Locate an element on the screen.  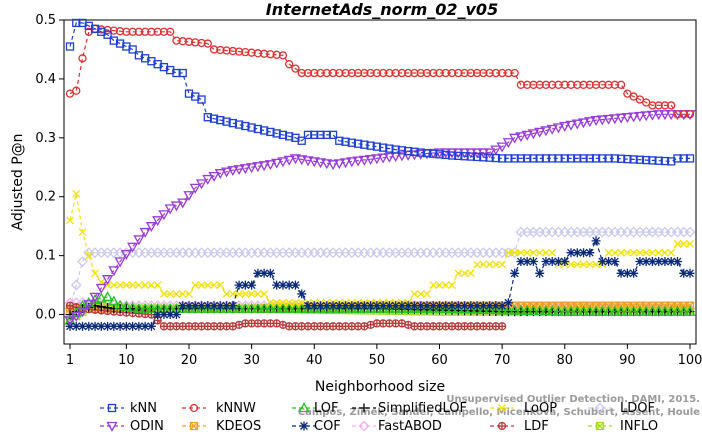
legend-label: FastABOD is located at coordinates (410, 426).